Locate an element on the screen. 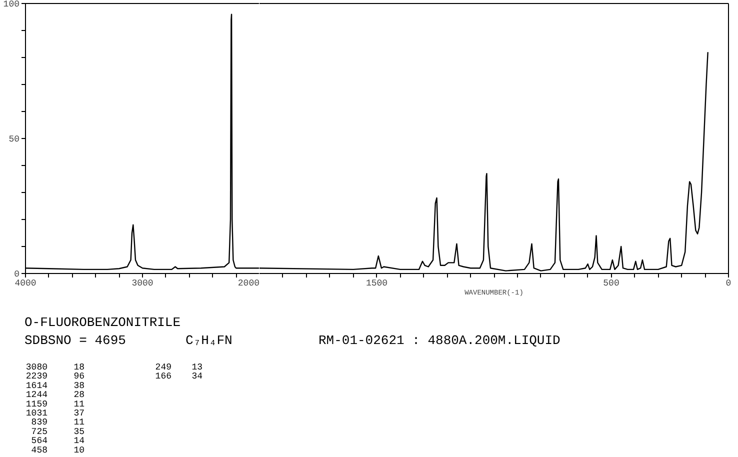 This screenshot has height=457, width=738. x-tick-label: 1500 is located at coordinates (377, 283).